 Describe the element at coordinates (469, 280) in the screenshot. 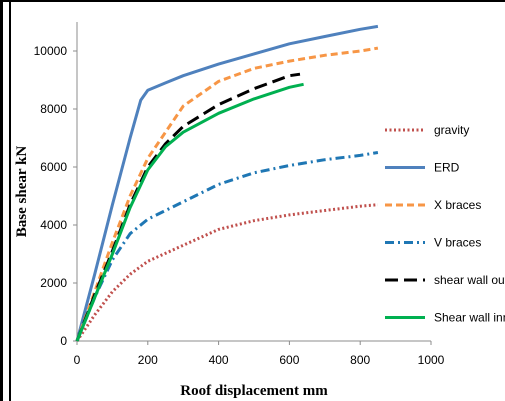

I see `legend-label: shear wall outer` at that location.